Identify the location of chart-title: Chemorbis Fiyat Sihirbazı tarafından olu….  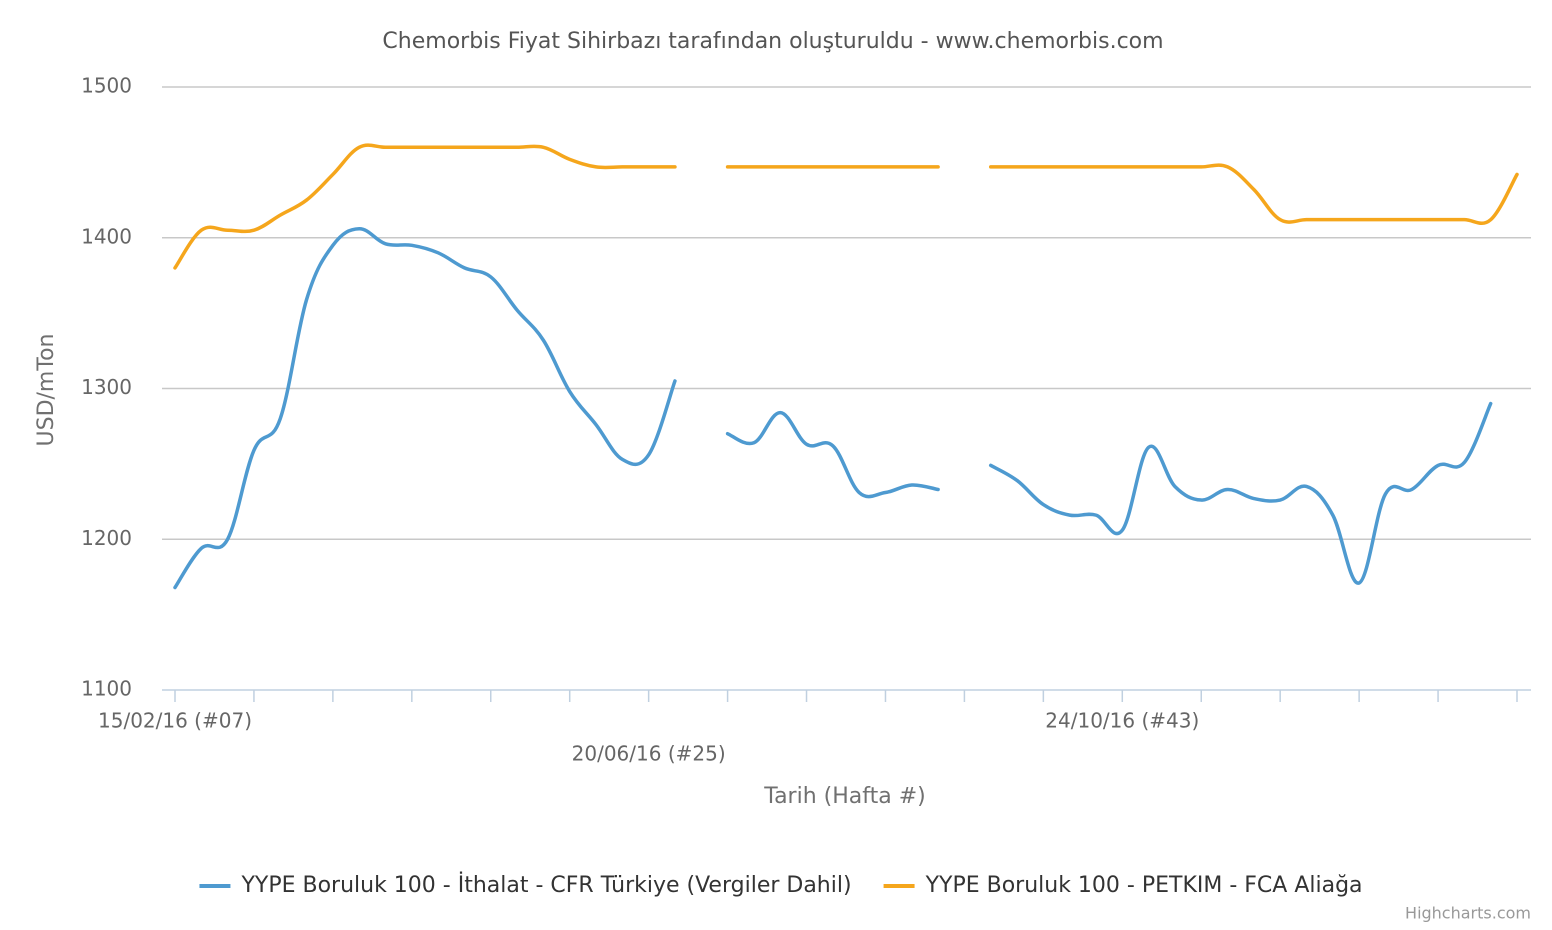
(772, 41).